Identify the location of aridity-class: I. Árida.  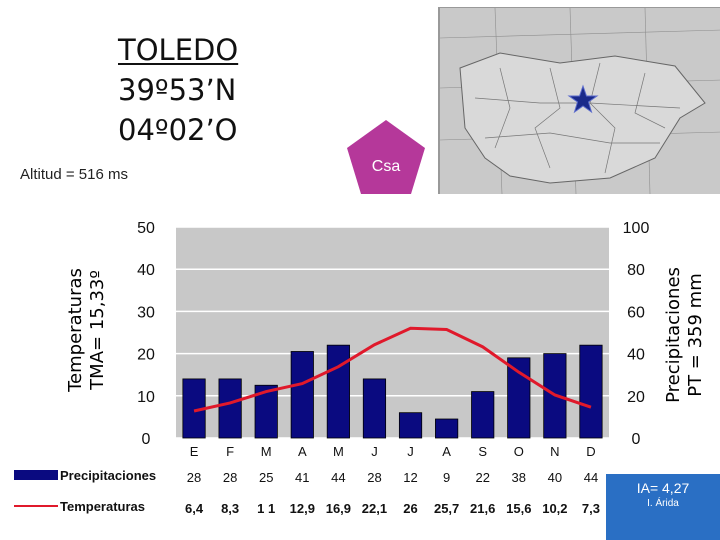
(663, 503).